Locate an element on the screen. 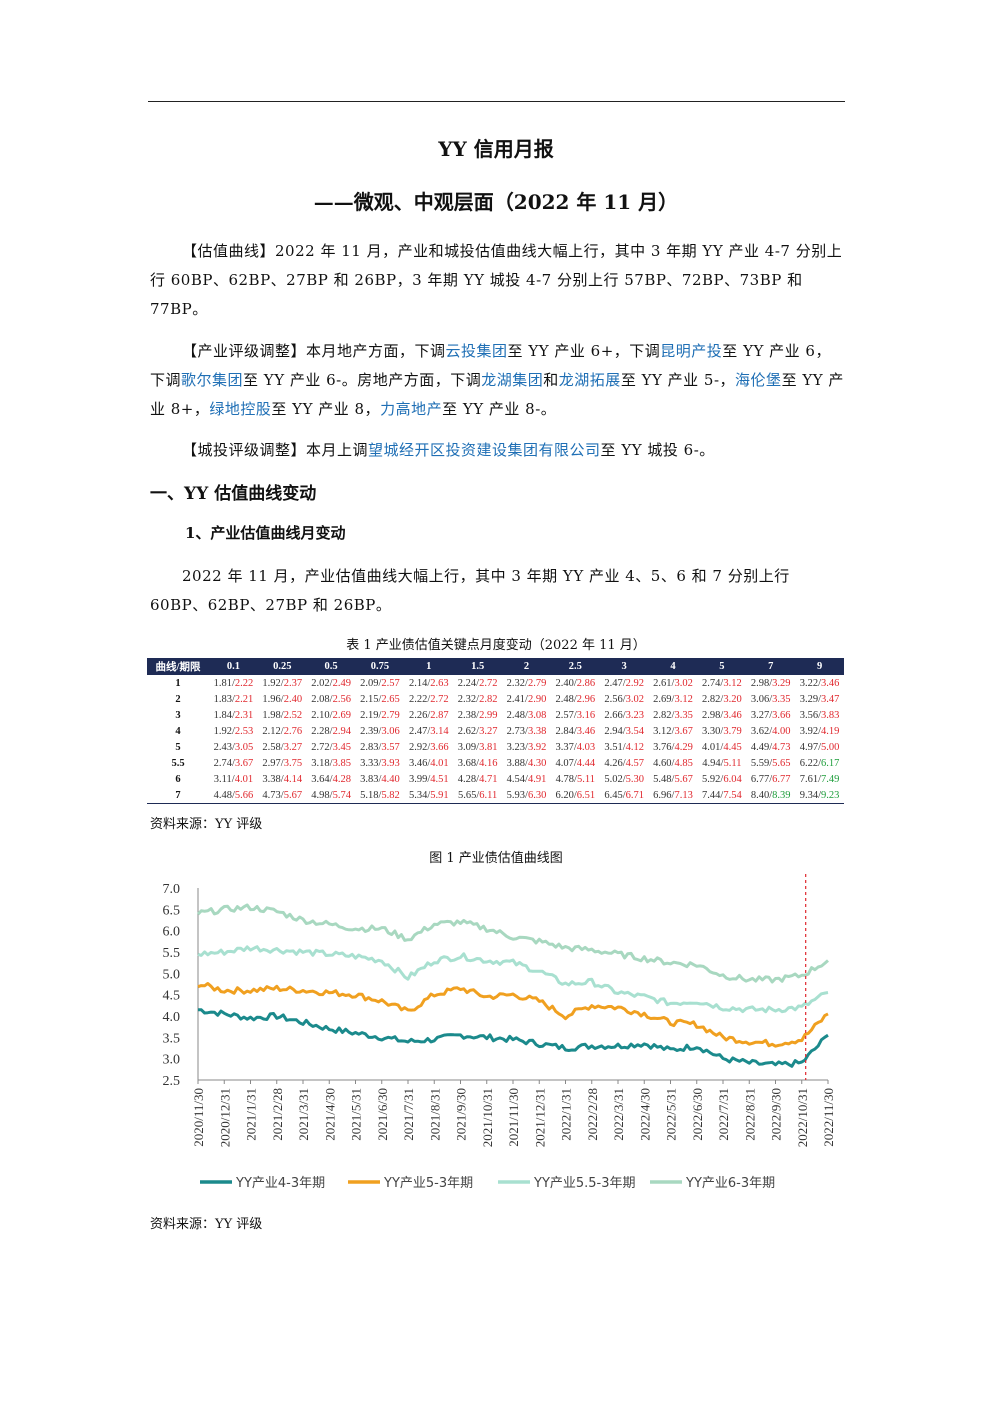  table-cell: 2.92/3.66 is located at coordinates (428, 747).